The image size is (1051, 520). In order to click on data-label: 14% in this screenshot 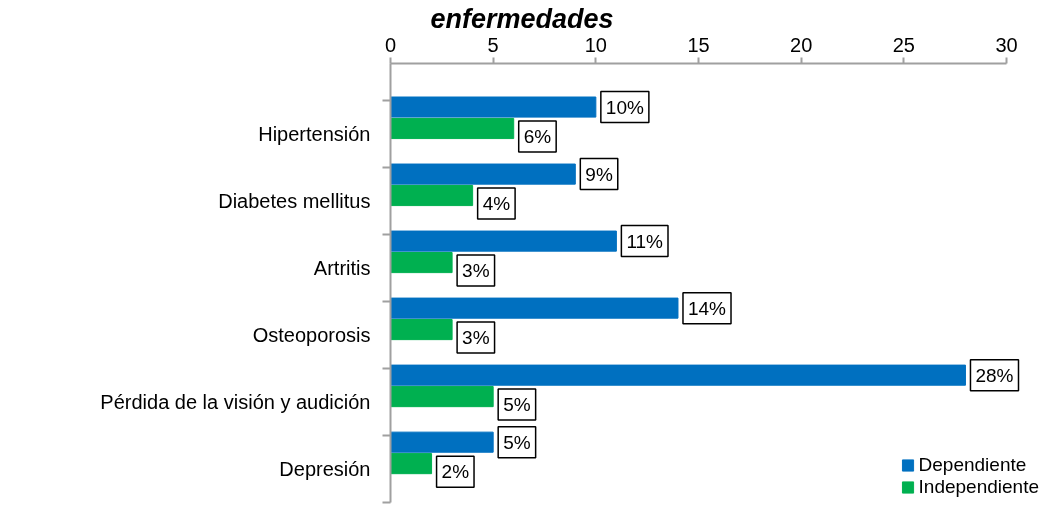, I will do `click(707, 308)`.